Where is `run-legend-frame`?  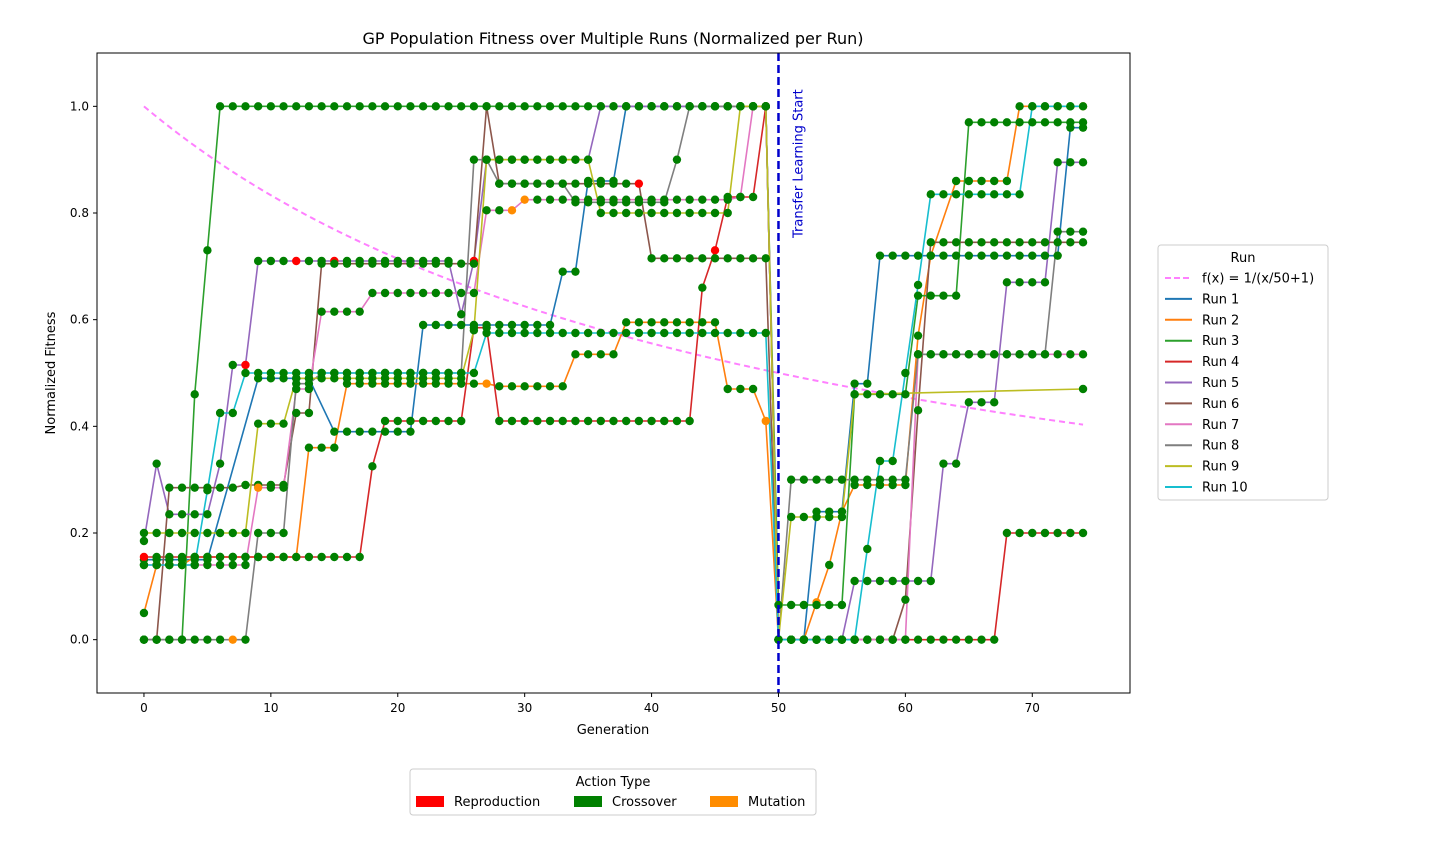
run-legend-frame is located at coordinates (1243, 372).